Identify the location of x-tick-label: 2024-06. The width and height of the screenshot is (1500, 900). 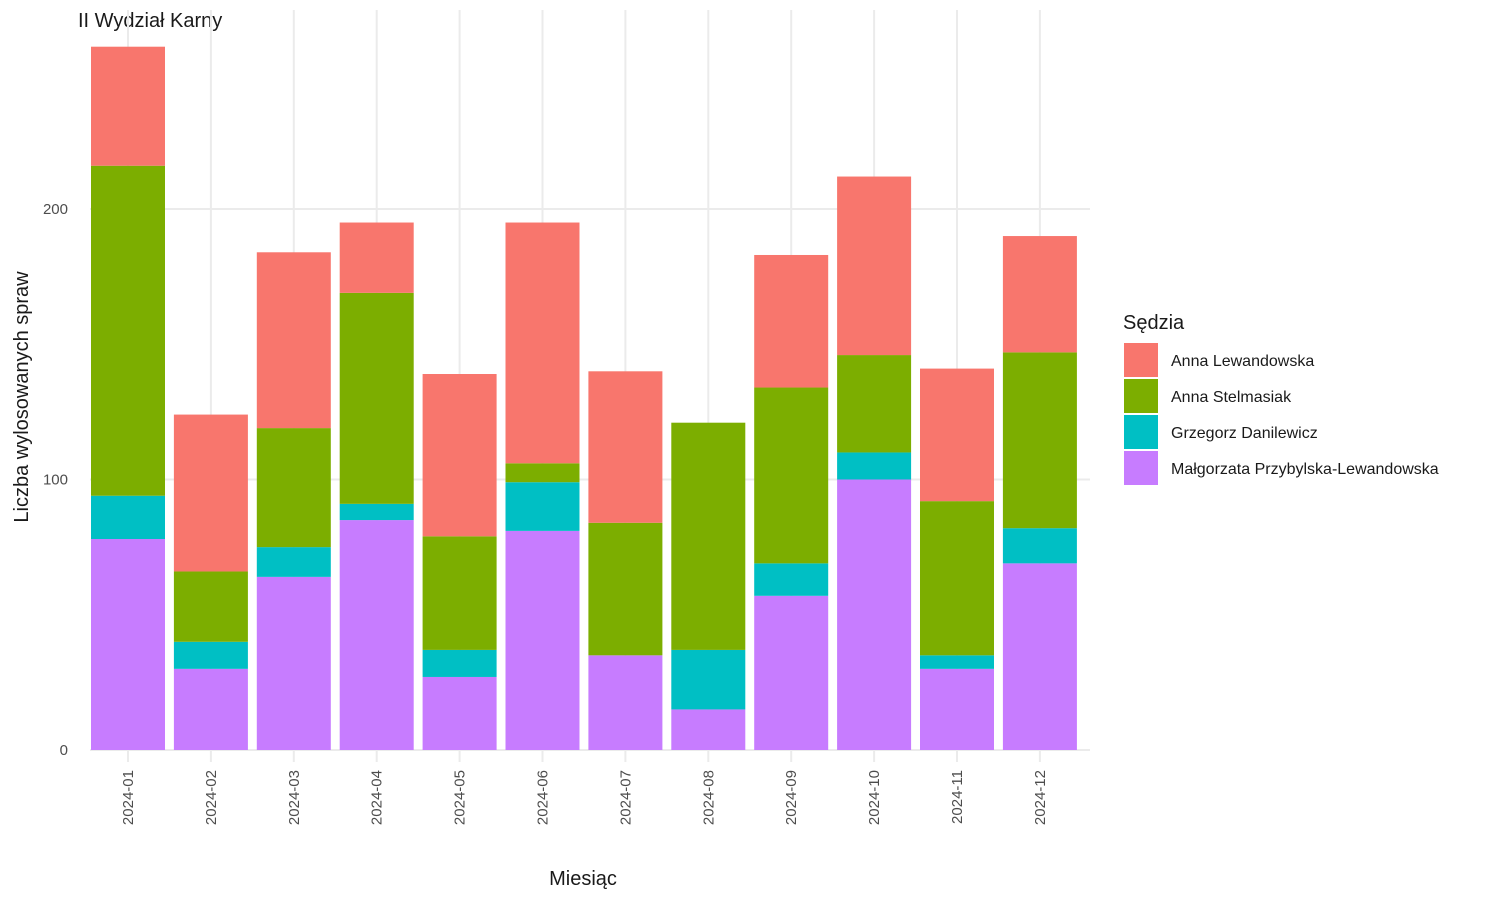
(543, 797).